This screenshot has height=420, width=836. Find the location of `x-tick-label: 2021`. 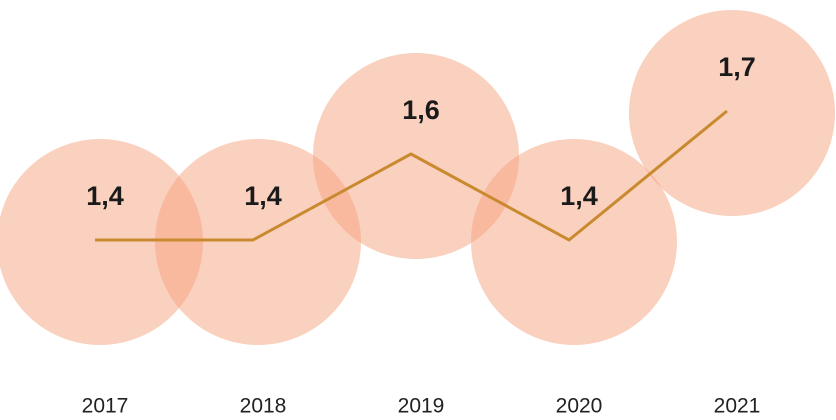

x-tick-label: 2021 is located at coordinates (737, 406).